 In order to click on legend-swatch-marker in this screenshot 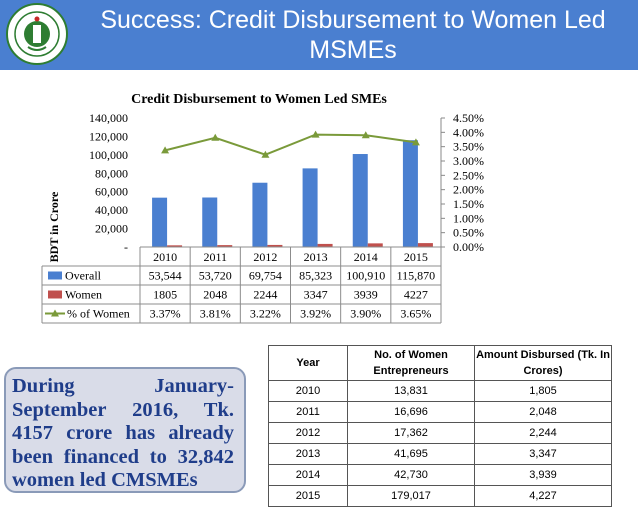, I will do `click(55, 313)`.